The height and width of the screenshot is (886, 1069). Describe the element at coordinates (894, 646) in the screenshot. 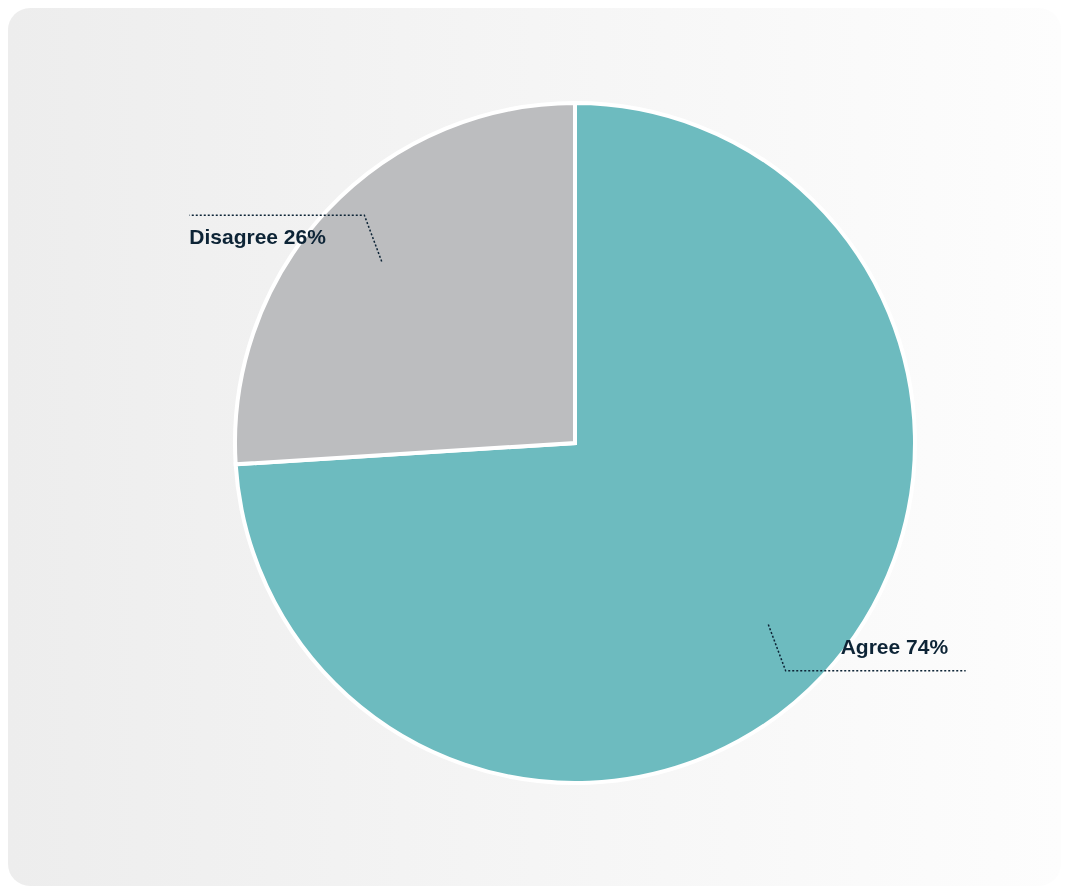

I see `slice-label: Agree 74%` at that location.